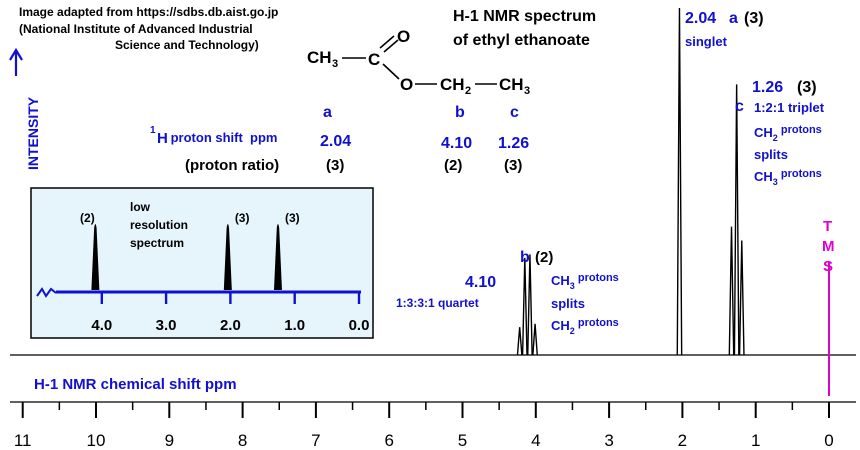 Image resolution: width=860 pixels, height=450 pixels. What do you see at coordinates (46, 292) in the screenshot?
I see `axis-break-icon` at bounding box center [46, 292].